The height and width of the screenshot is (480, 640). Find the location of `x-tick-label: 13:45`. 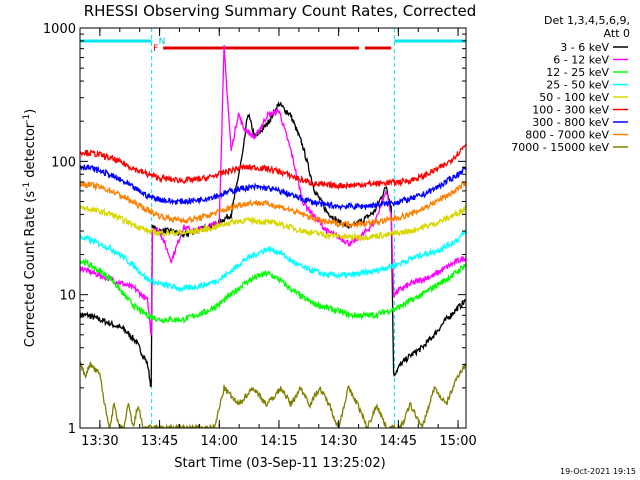

x-tick-label: 13:45 is located at coordinates (159, 441).